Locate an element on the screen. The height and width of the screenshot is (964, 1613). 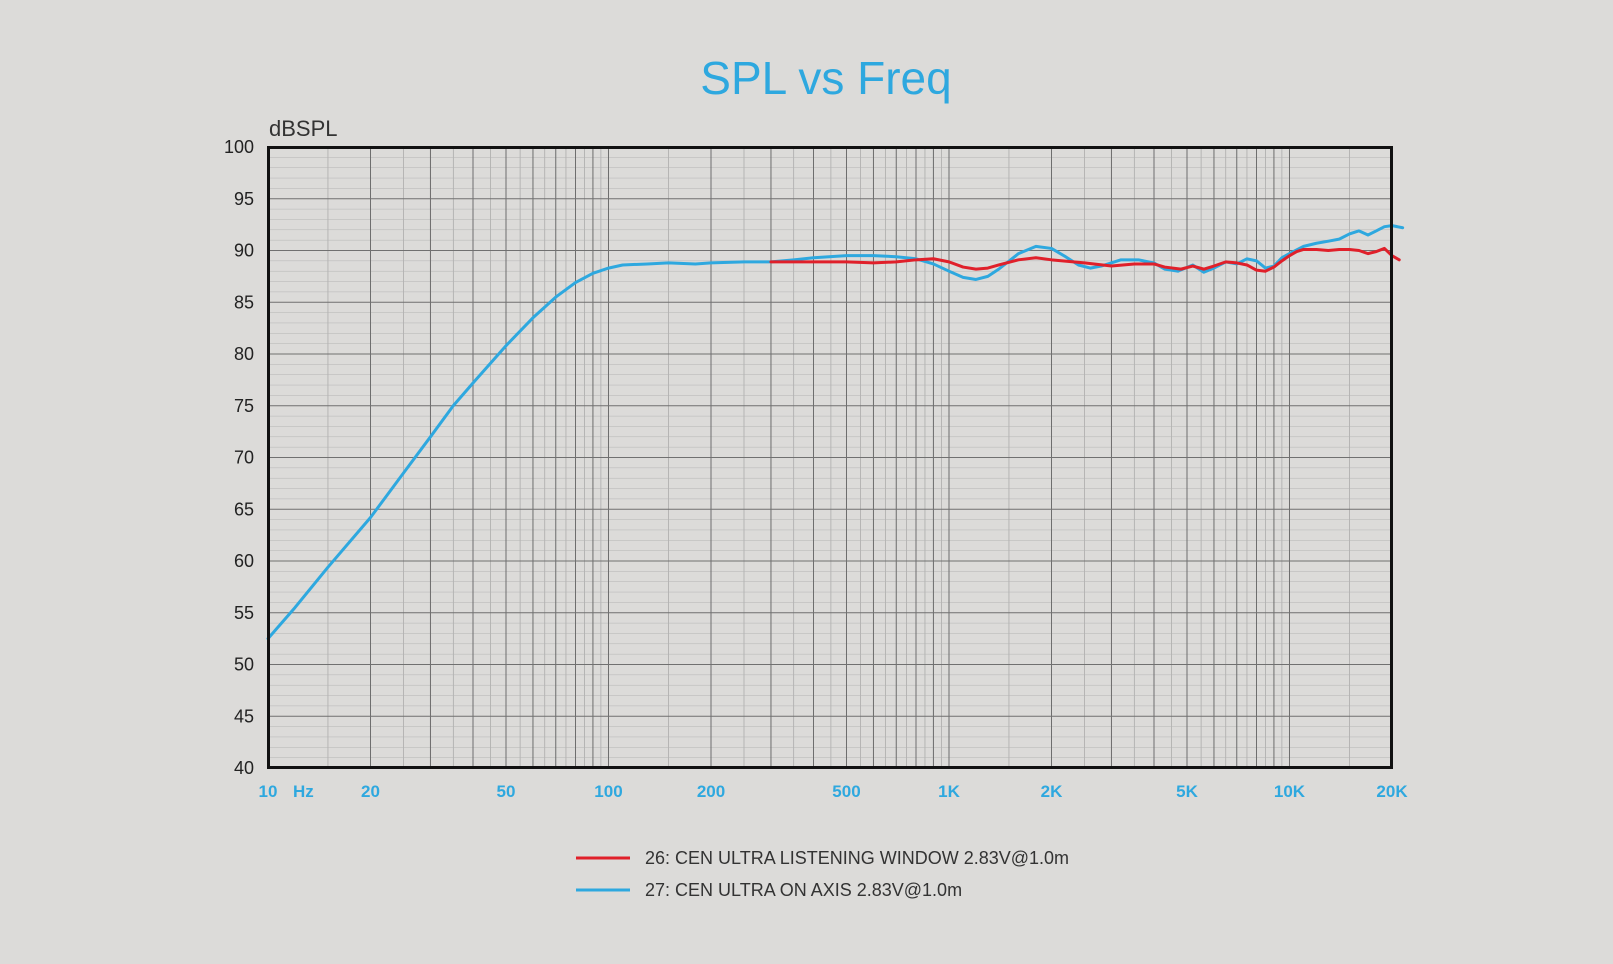
x-tick-label: 10K is located at coordinates (1290, 791).